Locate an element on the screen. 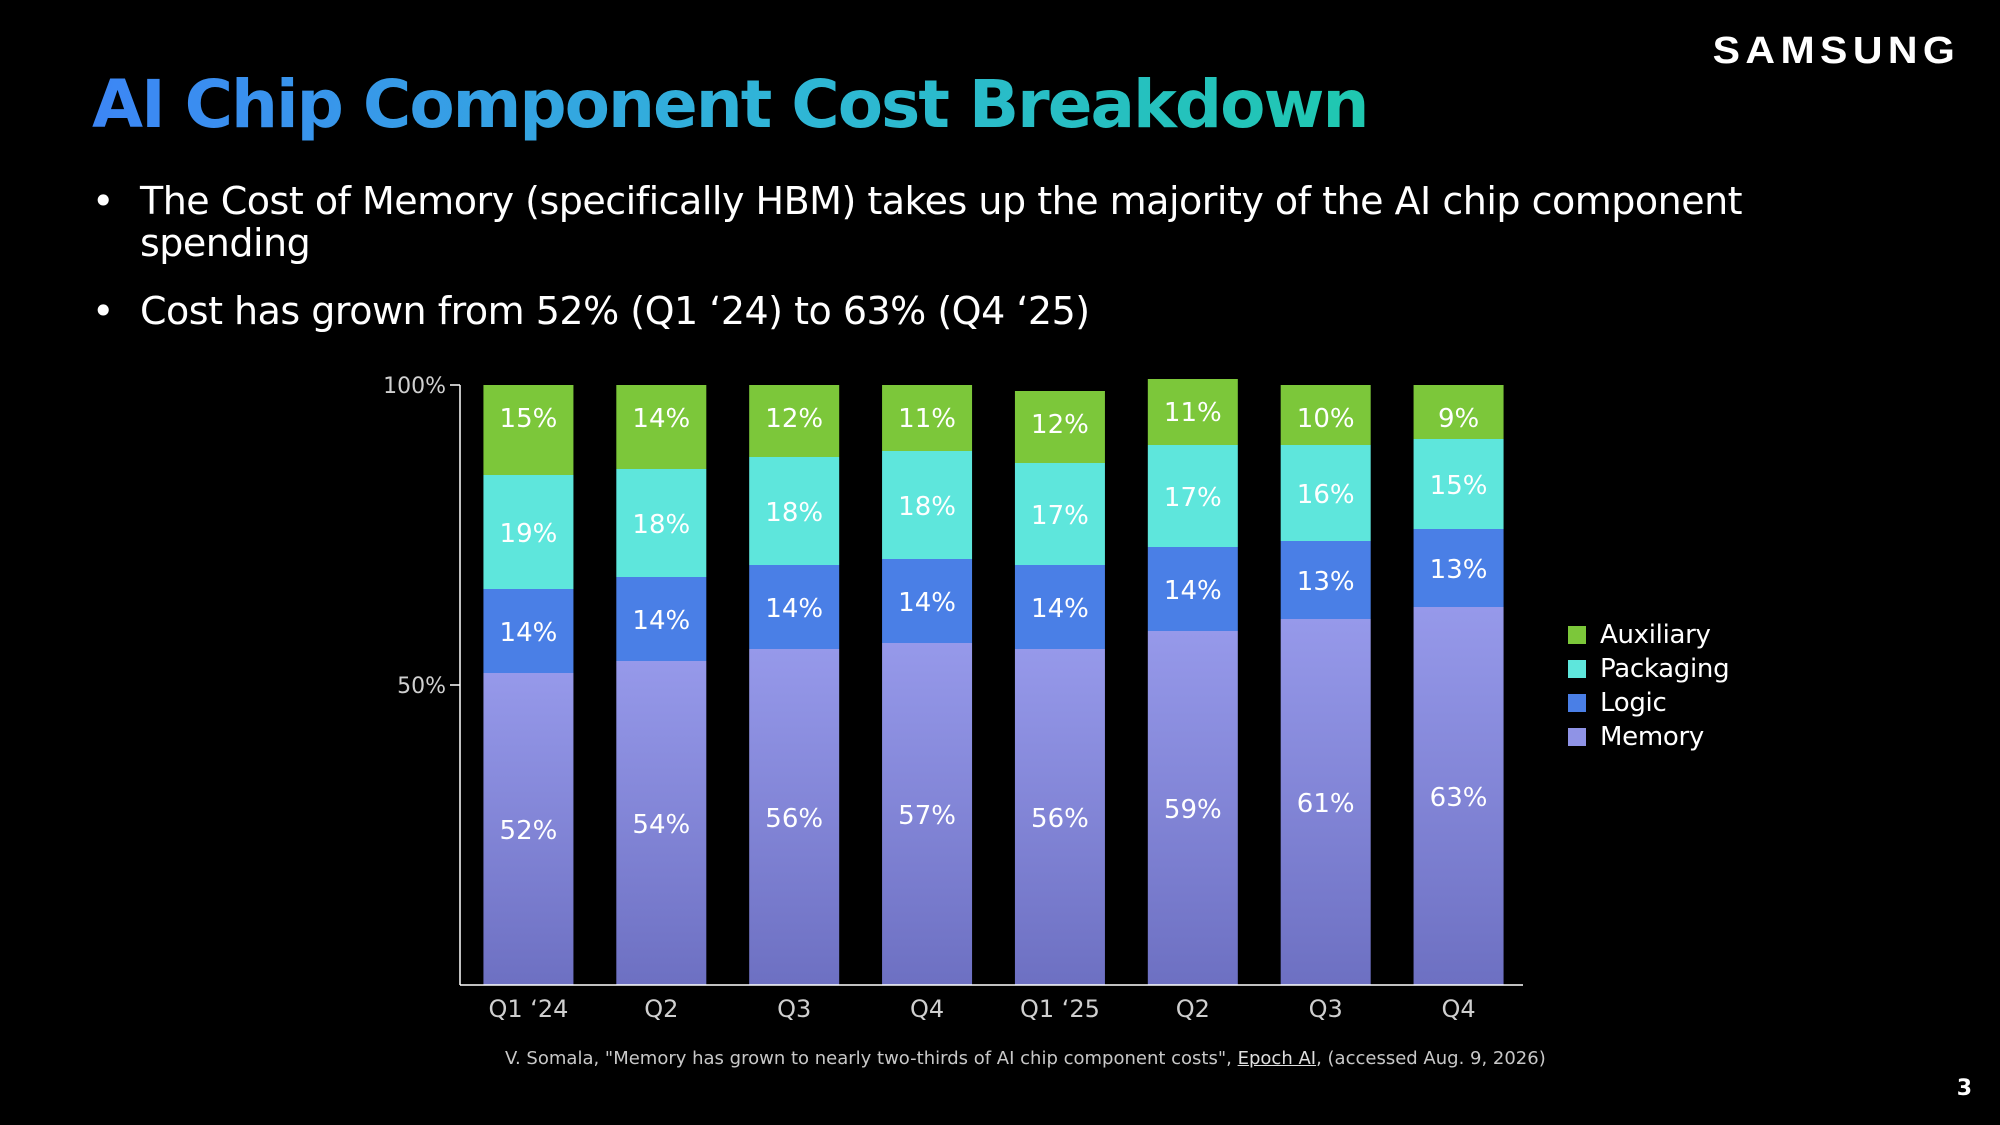 Image resolution: width=2000 pixels, height=1125 pixels. data-label-memory: 54% is located at coordinates (661, 825).